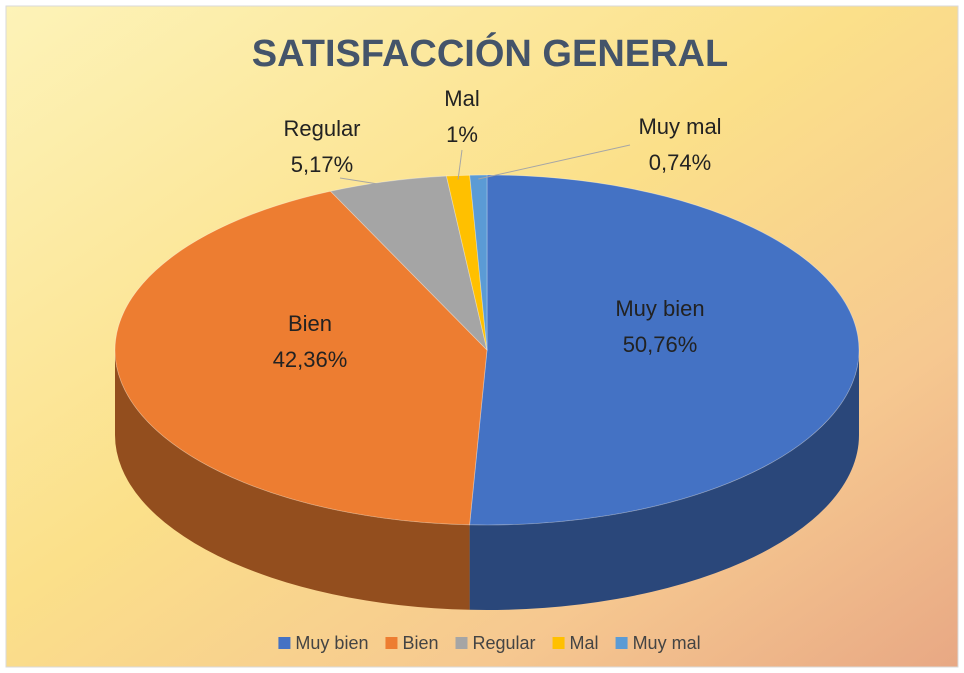 This screenshot has width=964, height=673. Describe the element at coordinates (462, 134) in the screenshot. I see `data-label-value: 1%` at that location.